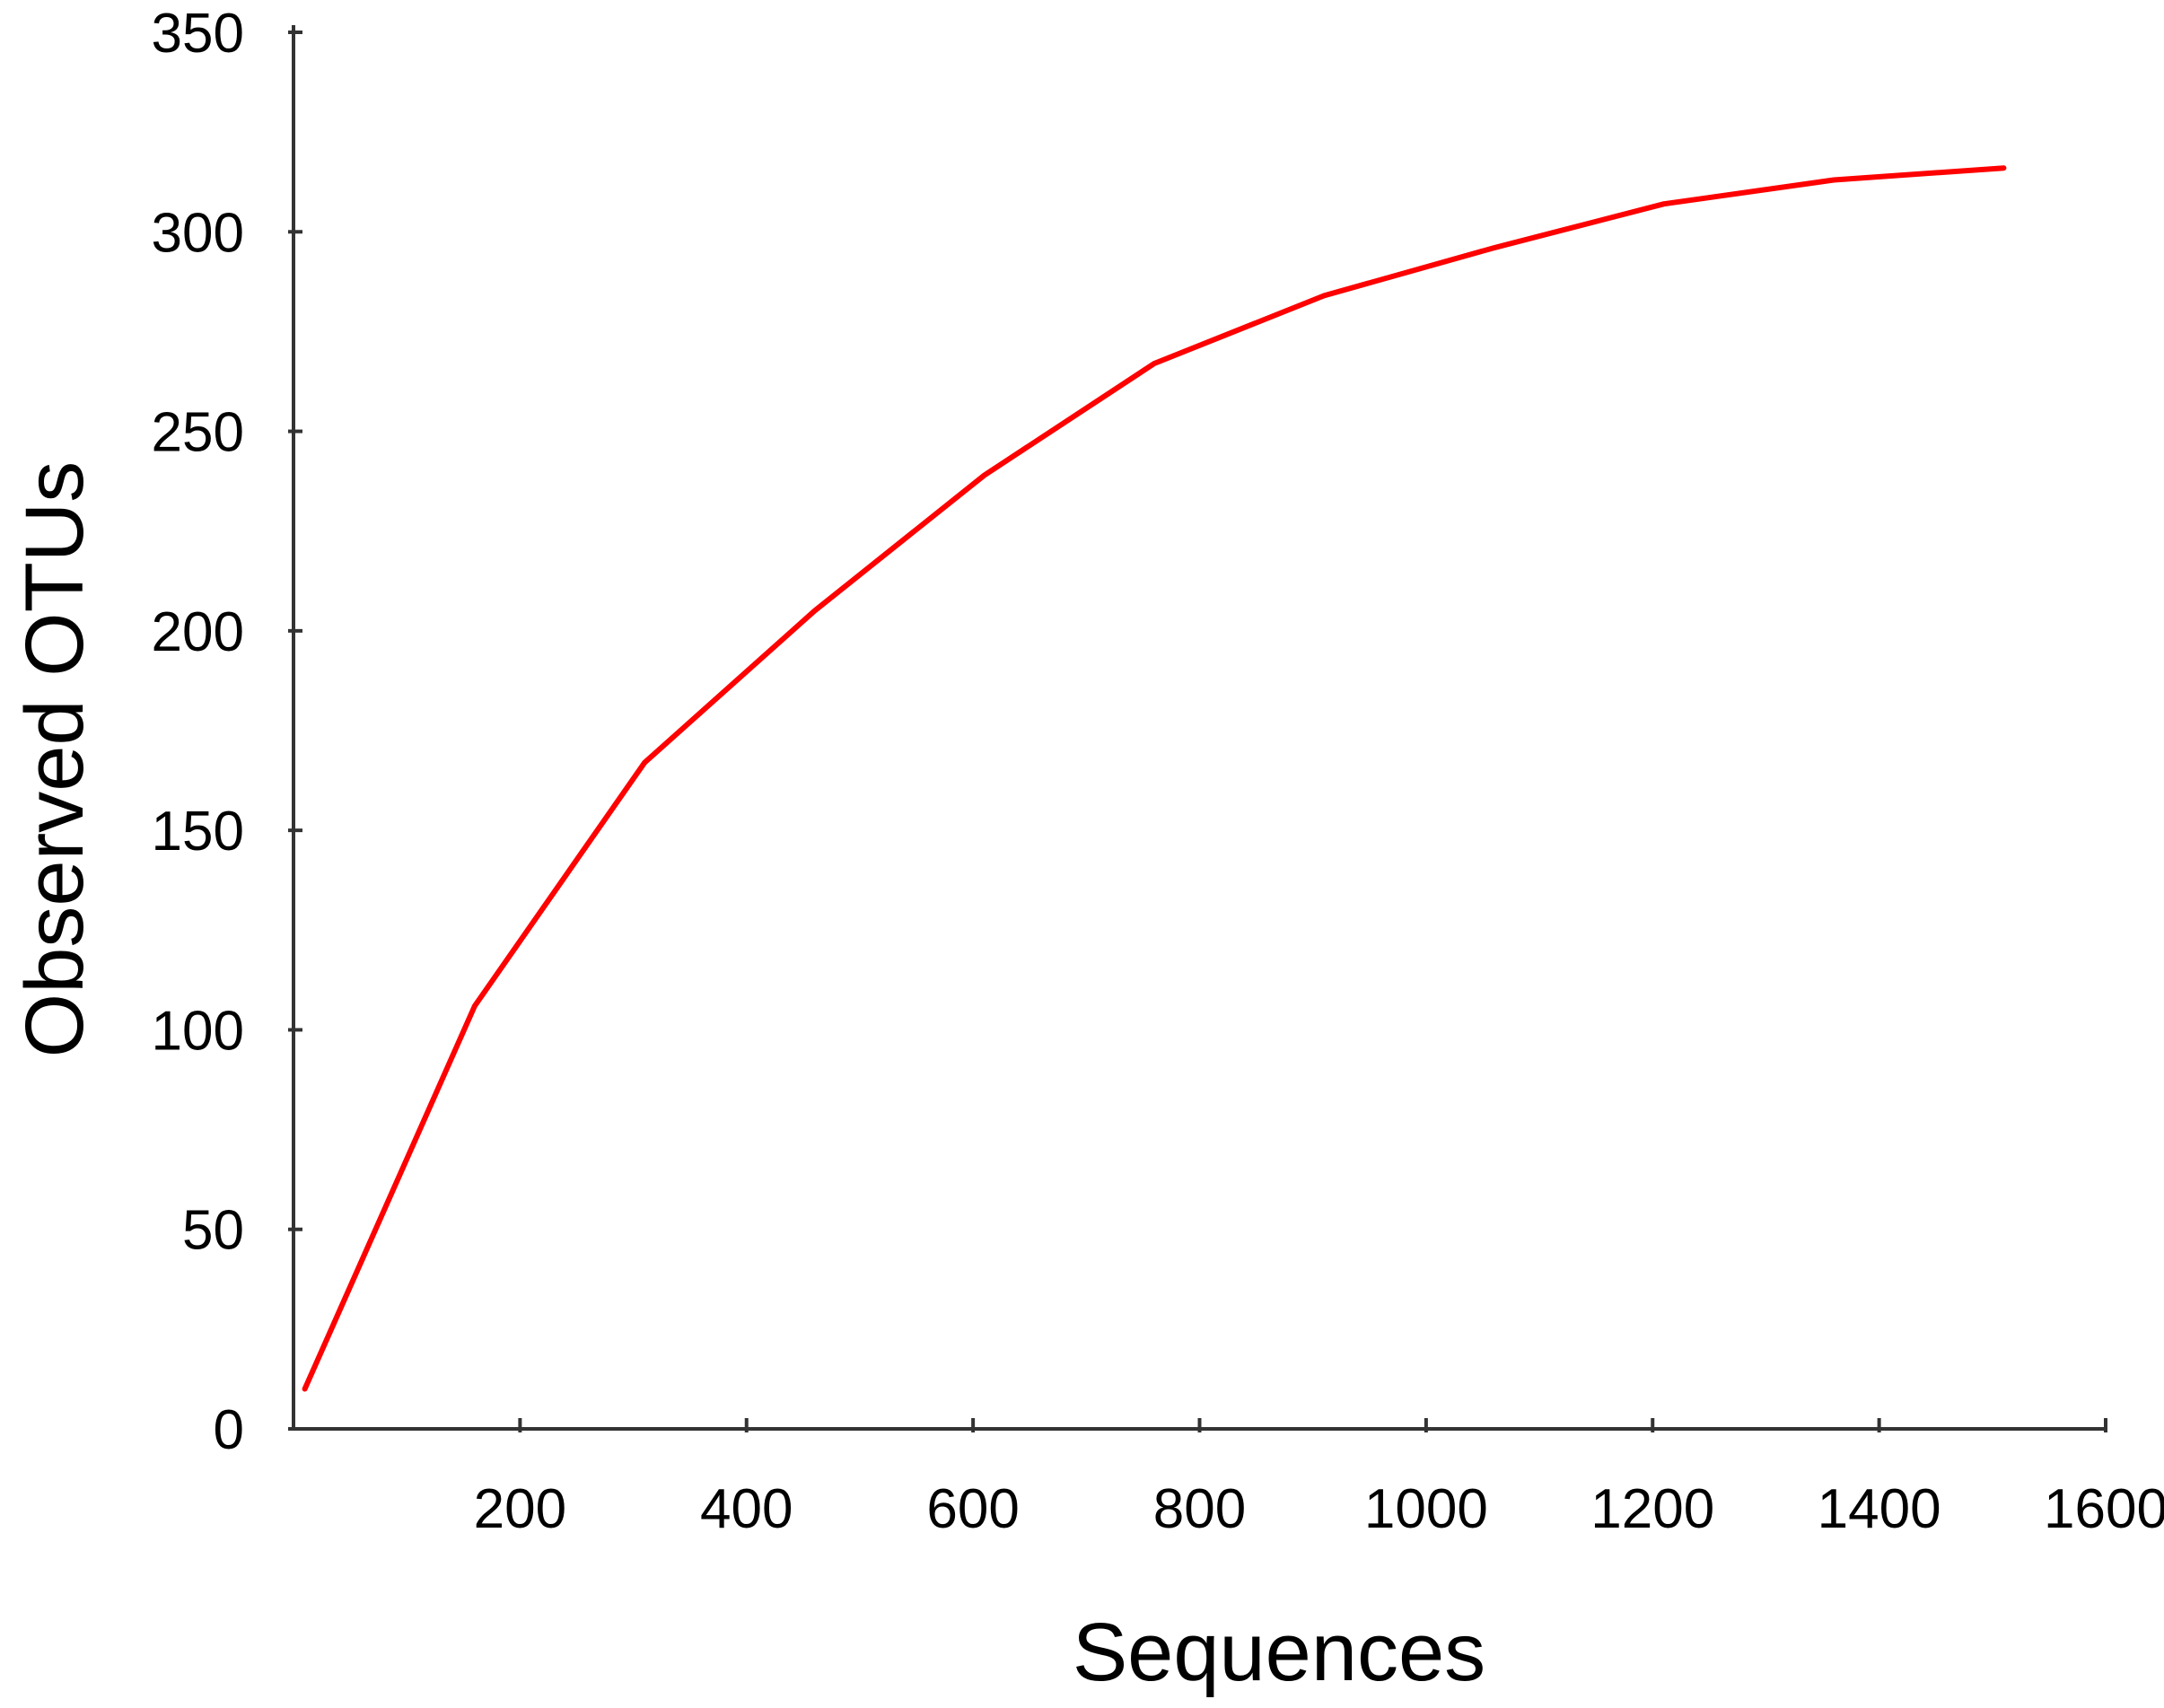  Describe the element at coordinates (2104, 1509) in the screenshot. I see `x-tick-label: 1600` at that location.